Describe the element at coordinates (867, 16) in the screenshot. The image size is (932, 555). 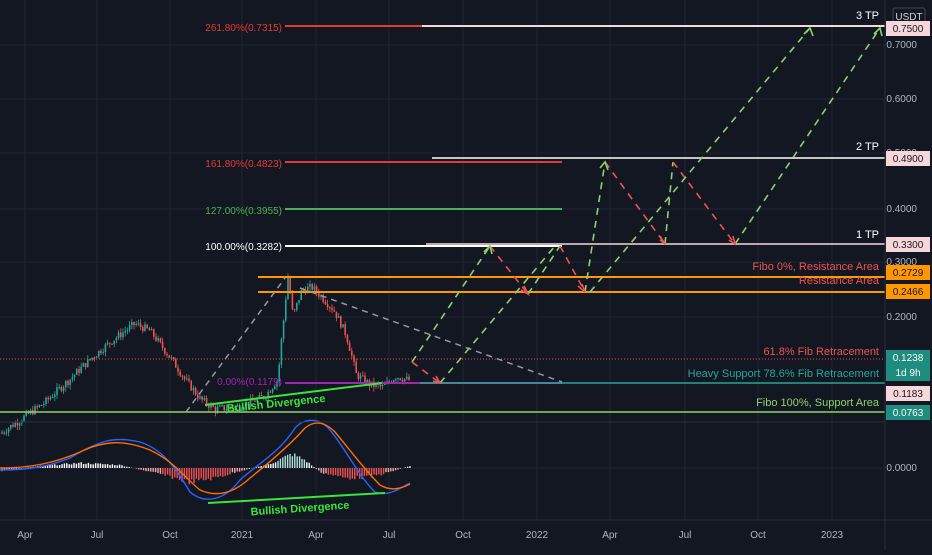
I see `annotation-3tp: 3 TP` at that location.